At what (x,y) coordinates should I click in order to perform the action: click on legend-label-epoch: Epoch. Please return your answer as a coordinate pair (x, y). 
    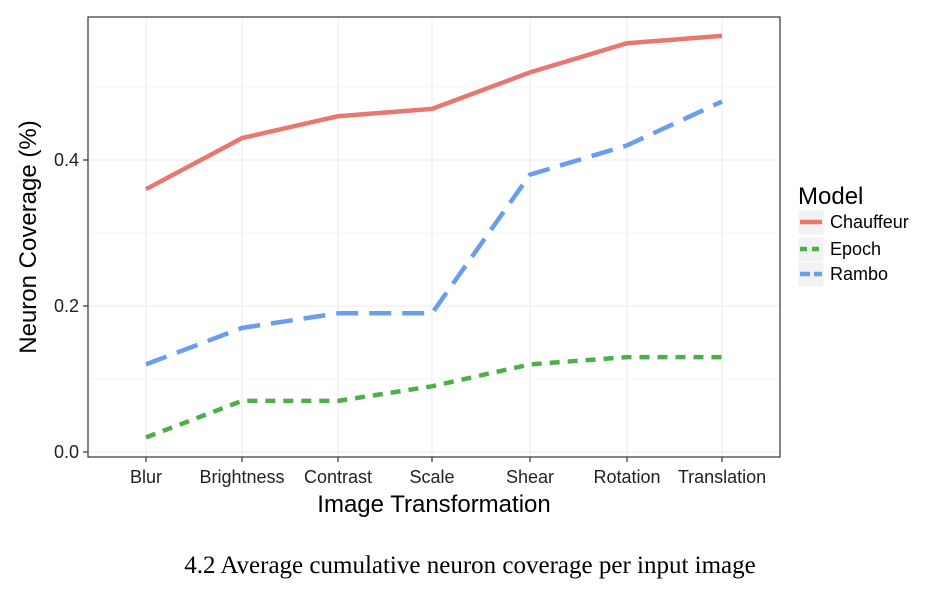
    Looking at the image, I should click on (855, 249).